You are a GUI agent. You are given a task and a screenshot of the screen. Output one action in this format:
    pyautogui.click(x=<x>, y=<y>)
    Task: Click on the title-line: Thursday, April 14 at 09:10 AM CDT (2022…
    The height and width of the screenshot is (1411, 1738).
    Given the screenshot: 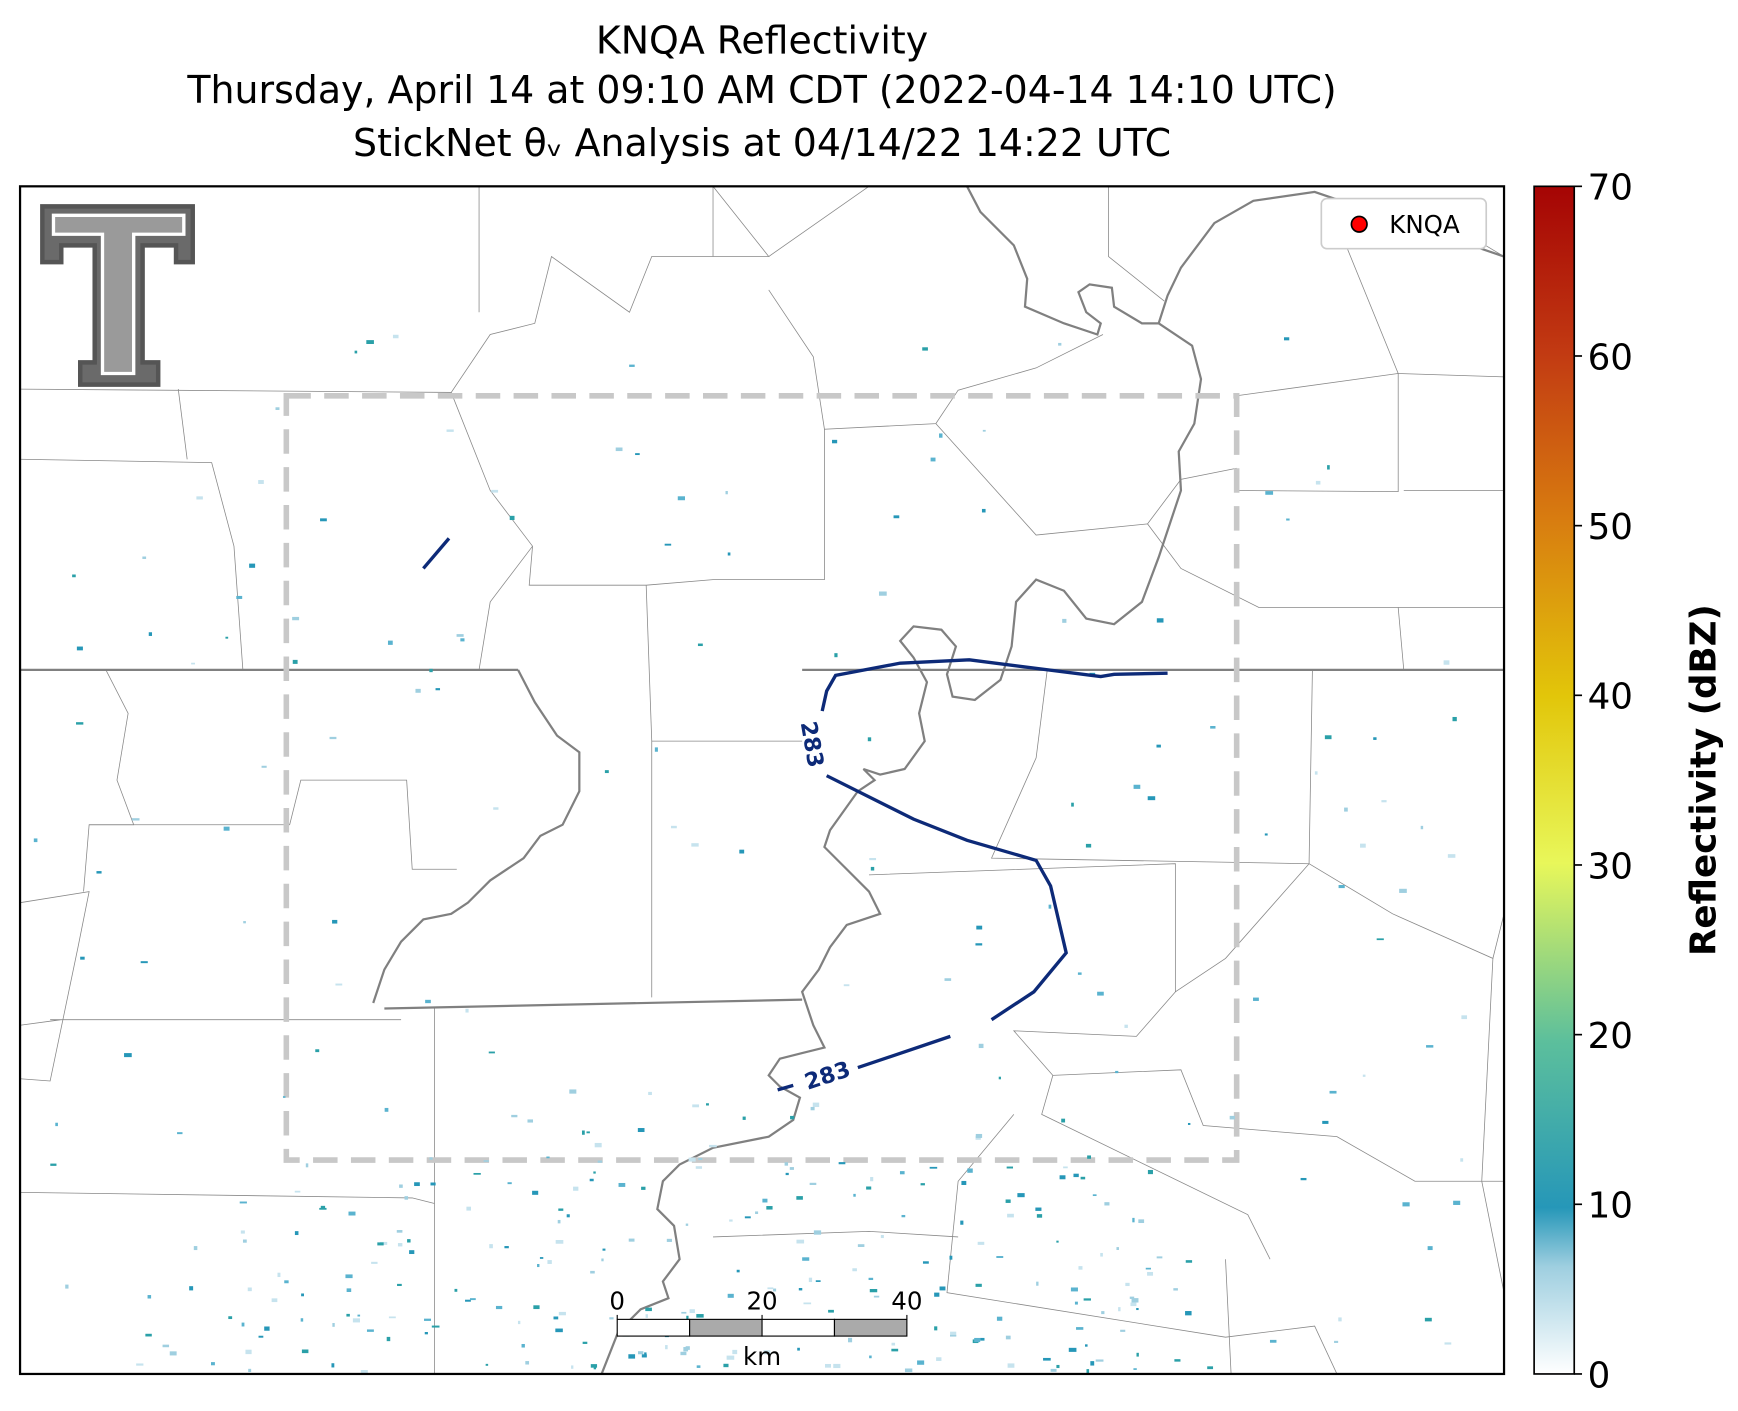 What is the action you would take?
    pyautogui.click(x=761, y=90)
    